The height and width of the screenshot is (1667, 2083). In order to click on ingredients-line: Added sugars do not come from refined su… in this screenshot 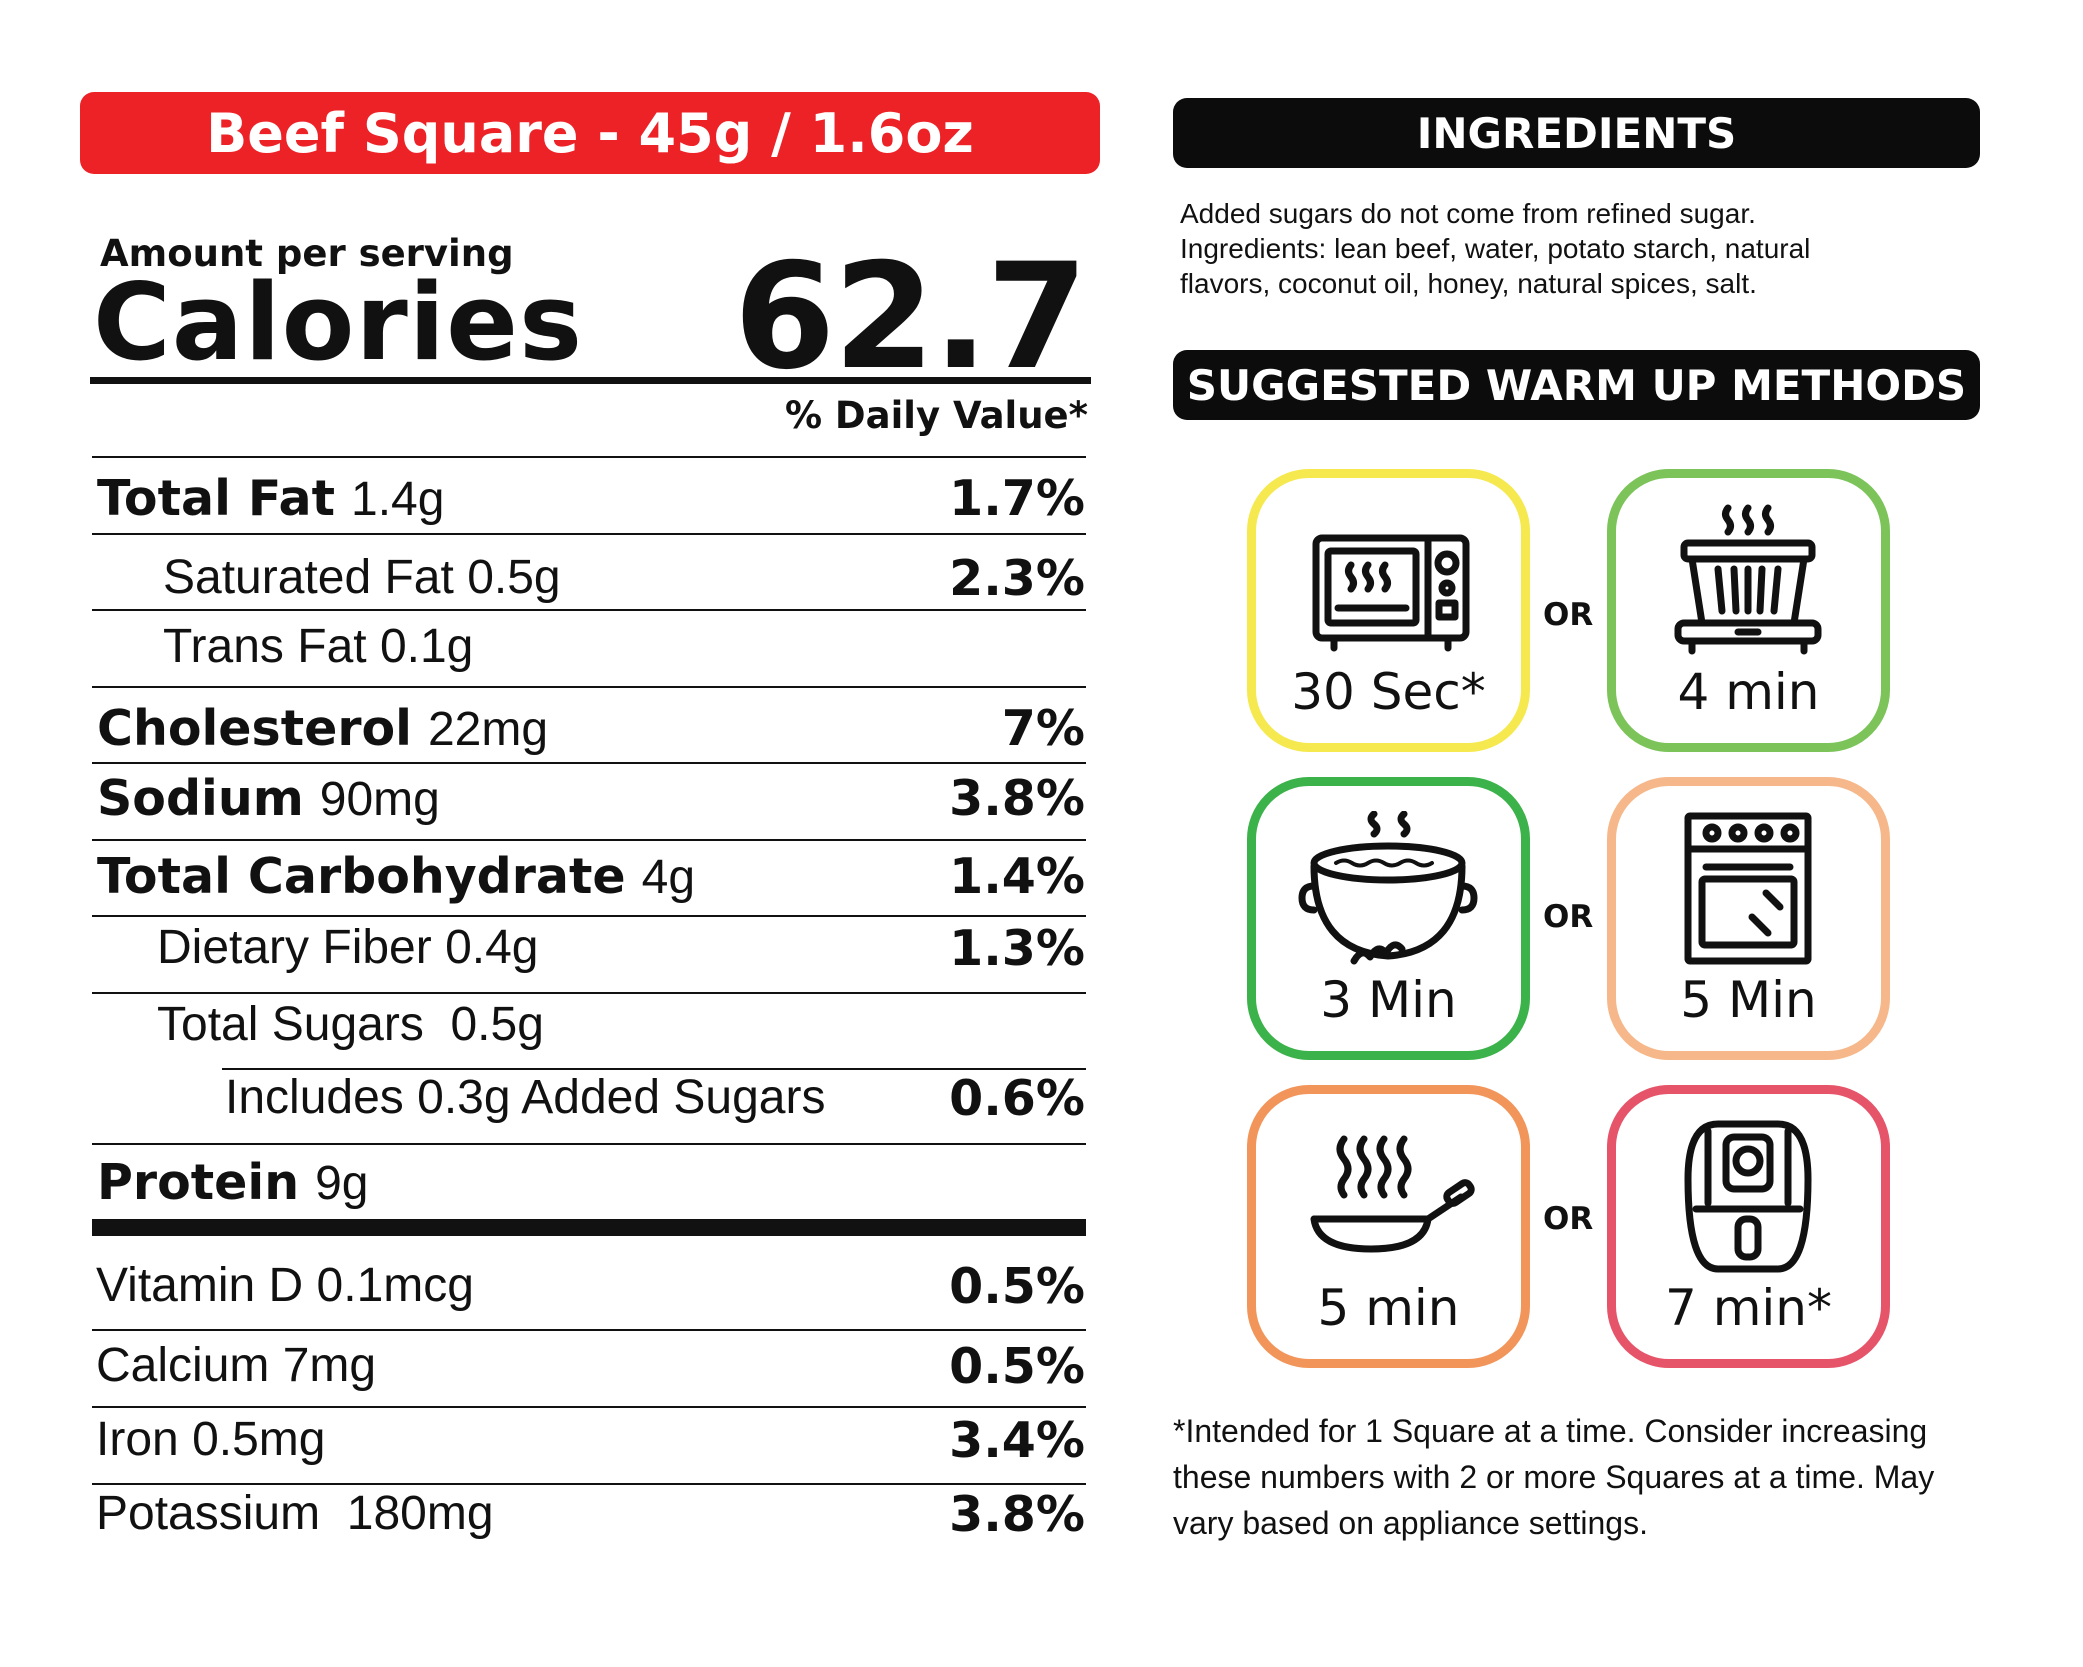, I will do `click(1468, 213)`.